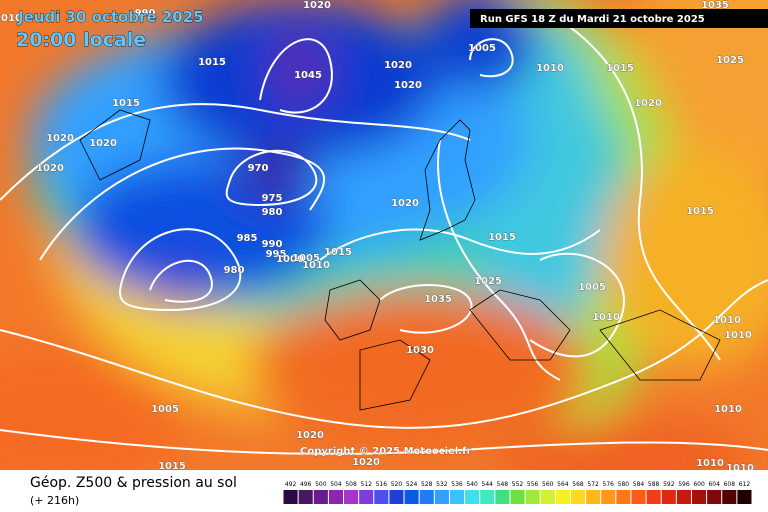  What do you see at coordinates (438, 299) in the screenshot?
I see `isobar-label: 1035` at bounding box center [438, 299].